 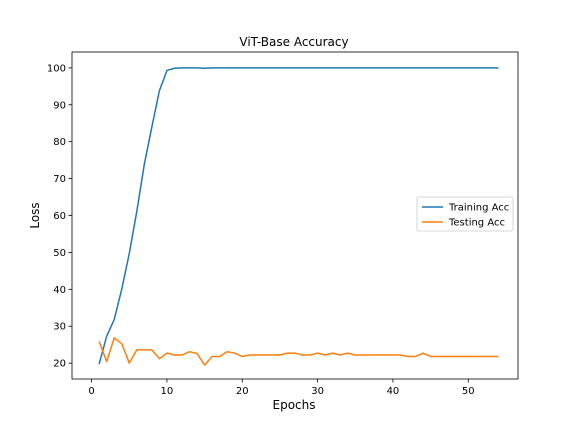 What do you see at coordinates (59, 253) in the screenshot?
I see `y-tick-label: 50` at bounding box center [59, 253].